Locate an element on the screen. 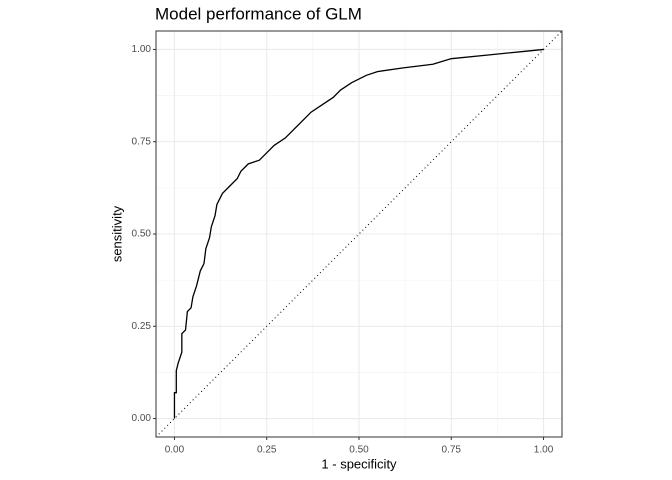 The height and width of the screenshot is (480, 672). y-tick-label: 1.00 is located at coordinates (142, 49).